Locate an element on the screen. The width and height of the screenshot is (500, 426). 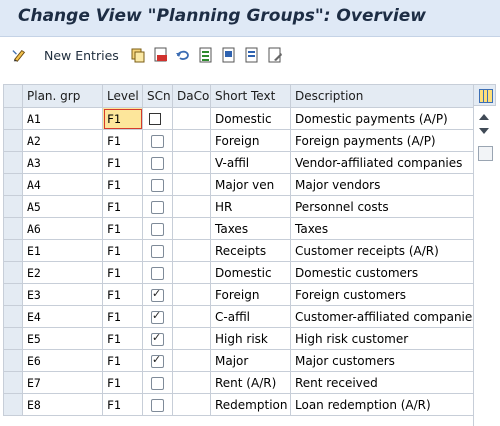
plan-grp-cell: E8 is located at coordinates (62, 404).